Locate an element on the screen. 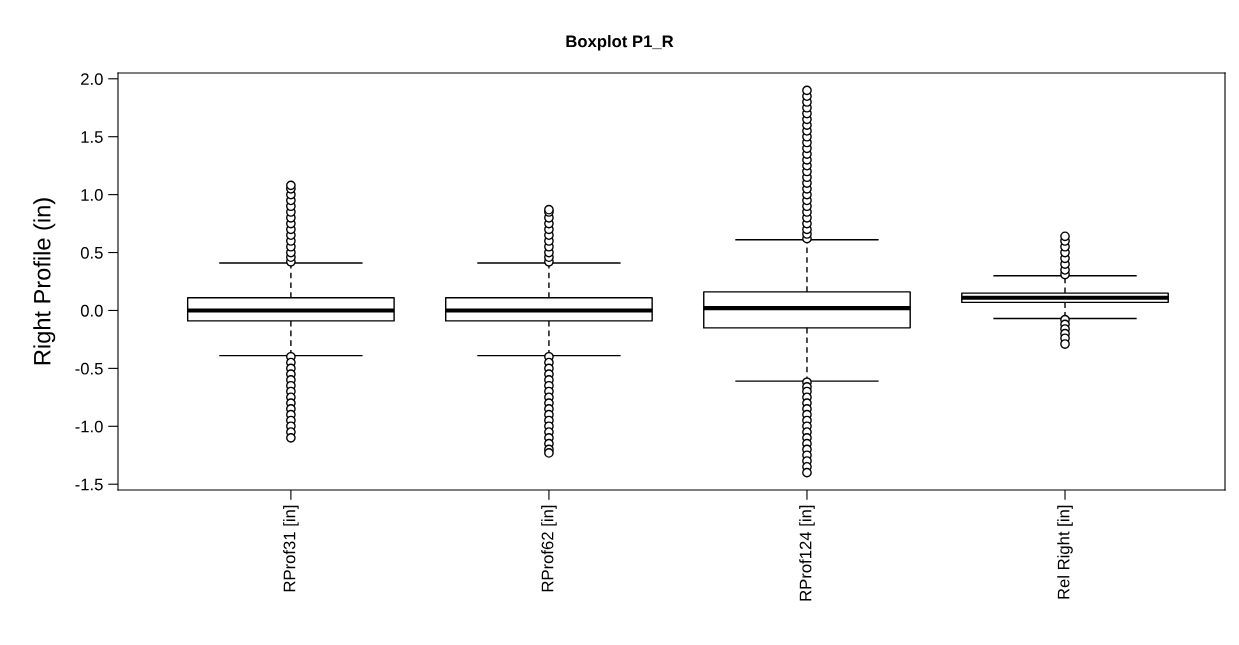  y-tick-label: -1.5 is located at coordinates (89, 484).